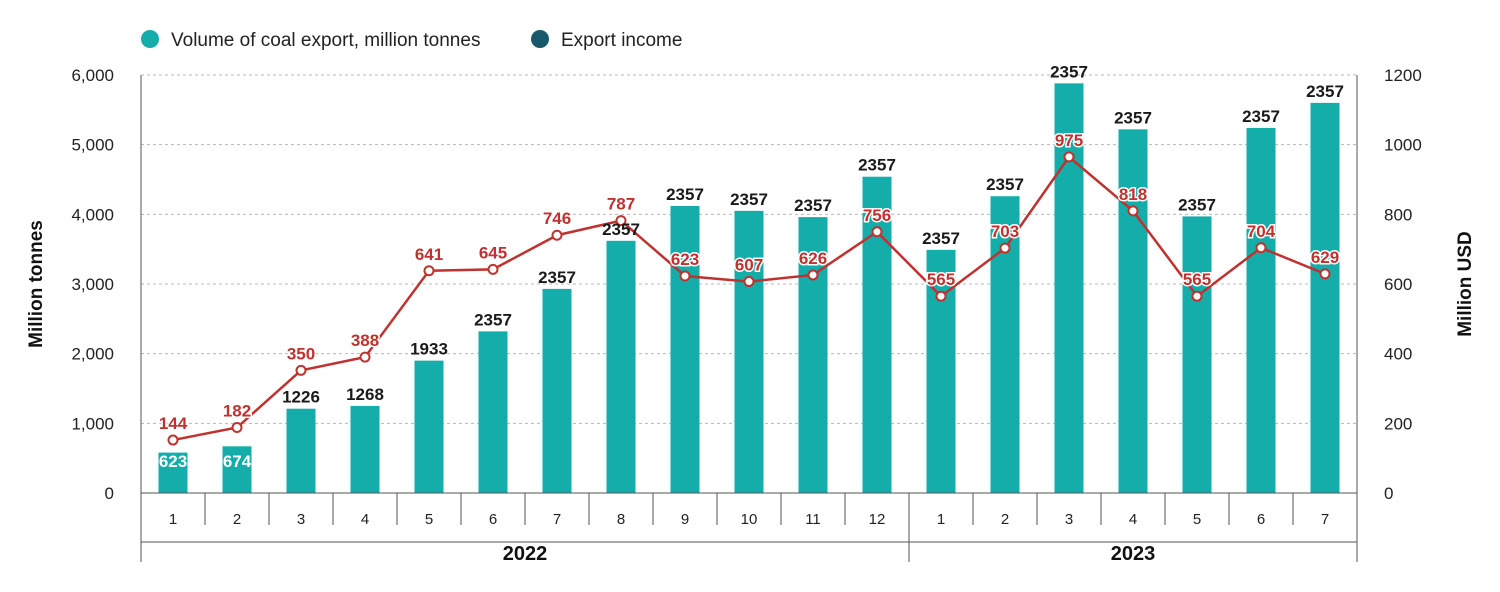  What do you see at coordinates (237, 519) in the screenshot?
I see `x-tick-label: 2` at bounding box center [237, 519].